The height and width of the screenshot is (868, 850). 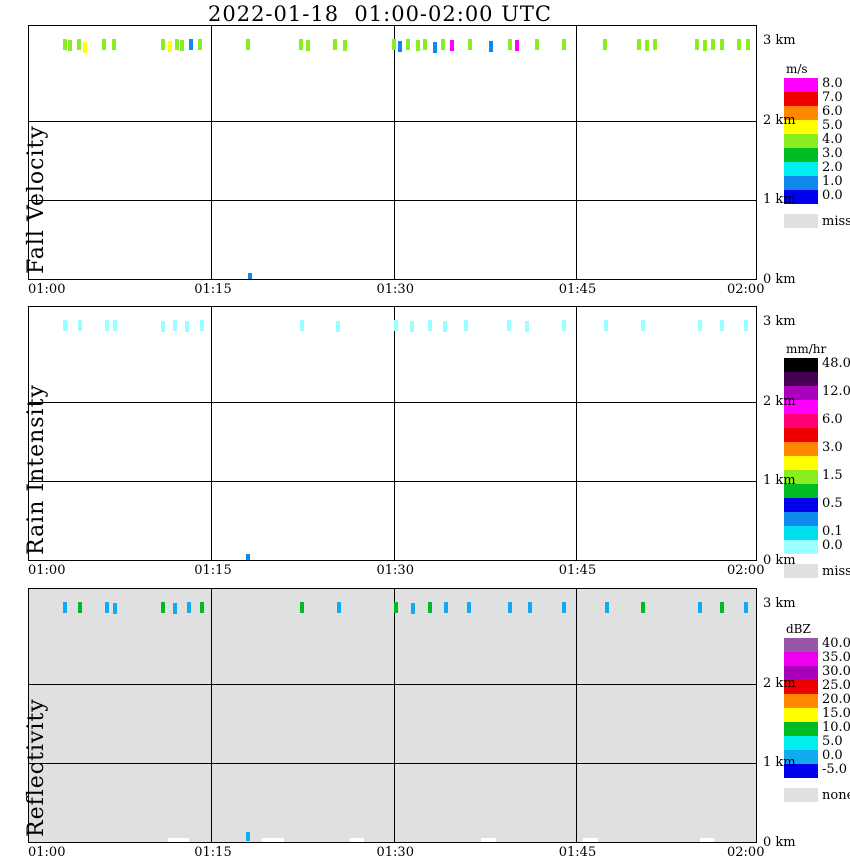 What do you see at coordinates (832, 153) in the screenshot?
I see `colorbar-tick-label: 3.0` at bounding box center [832, 153].